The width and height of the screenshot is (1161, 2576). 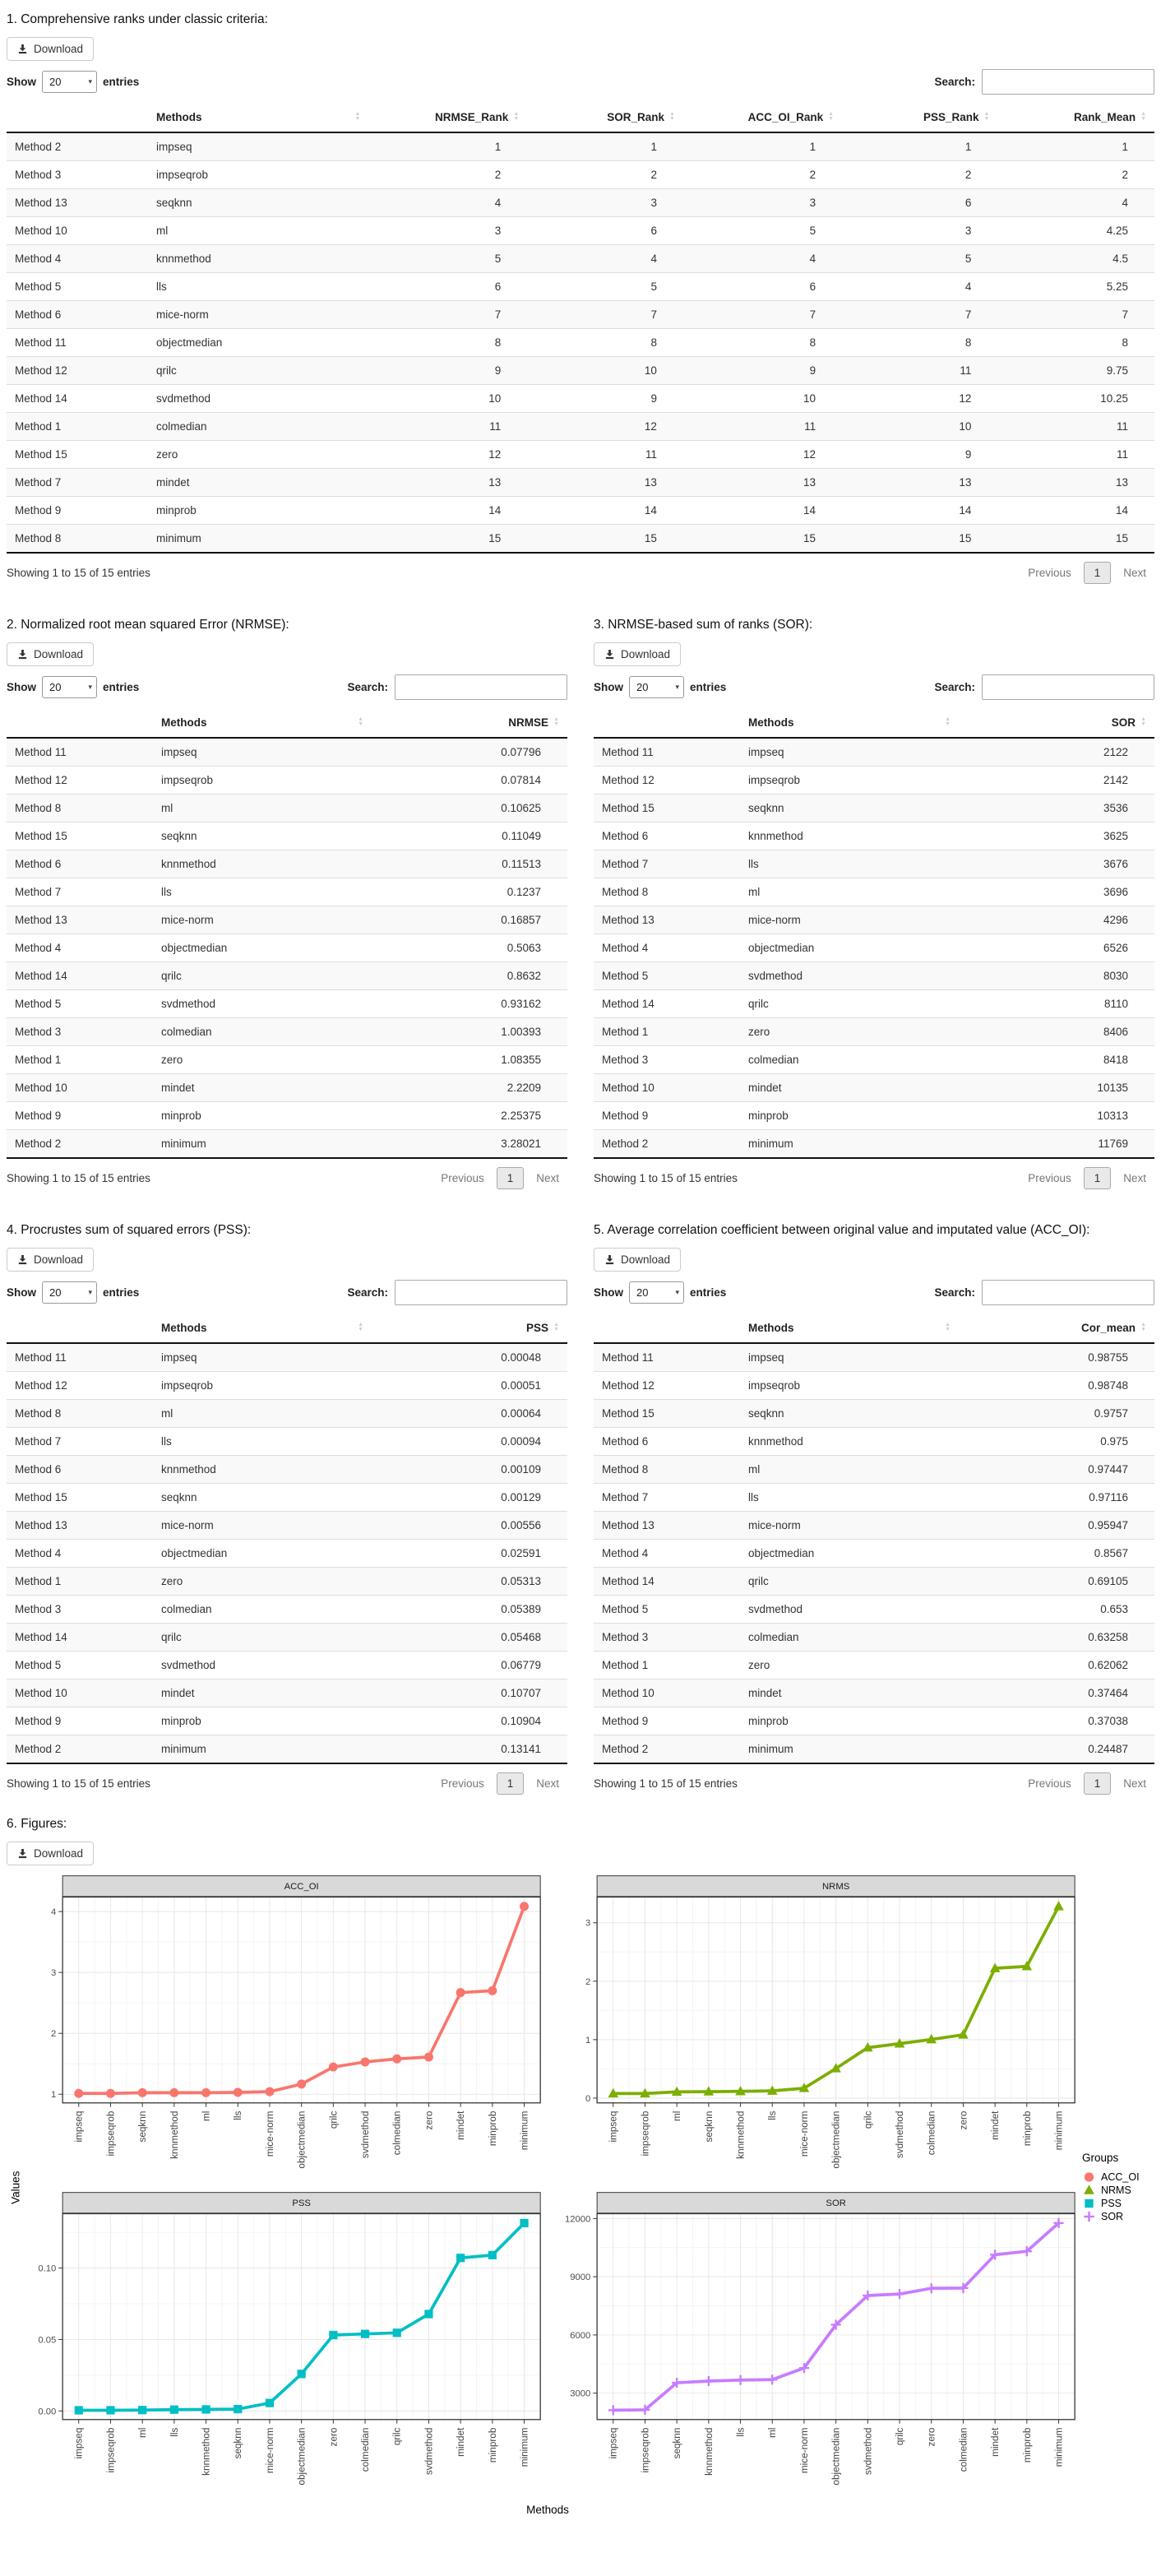 I want to click on cell-value: 11, so click(x=1122, y=426).